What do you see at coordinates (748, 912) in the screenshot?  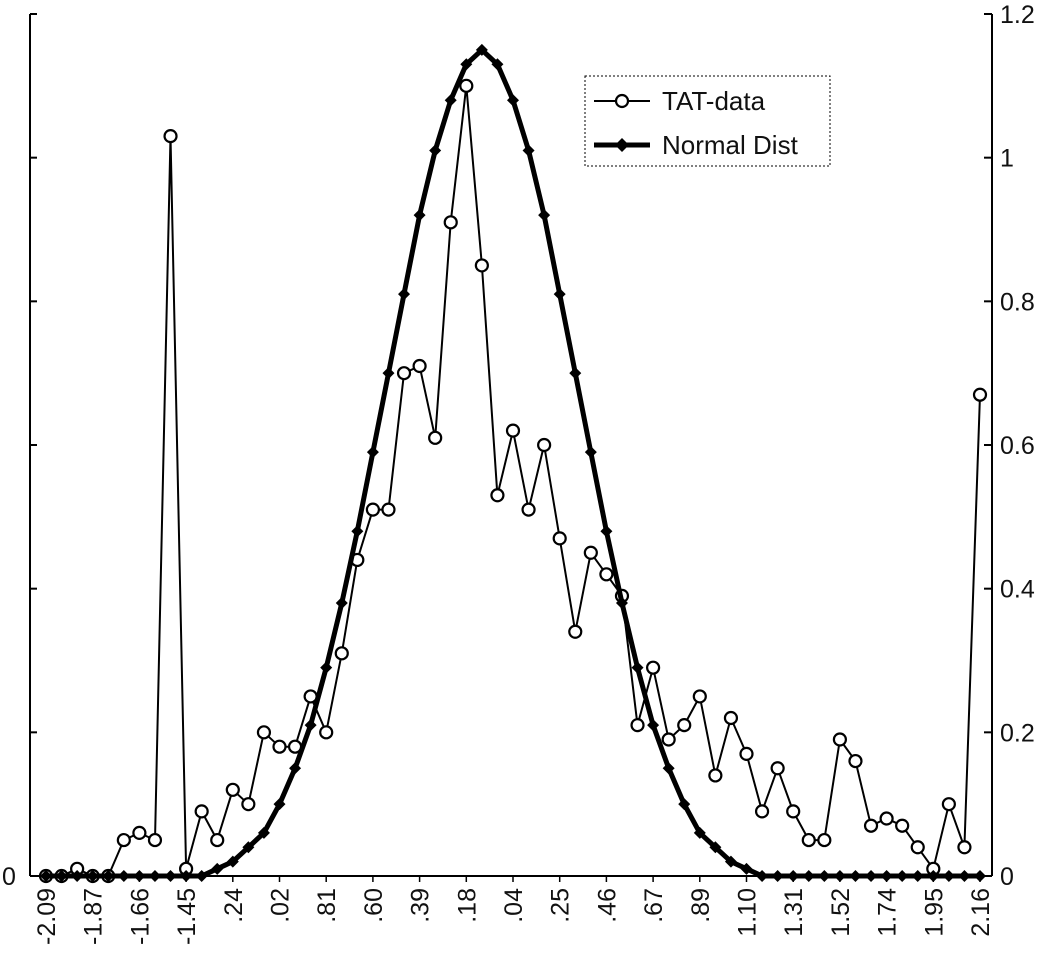 I see `x-axis-tick-label: 1.10` at bounding box center [748, 912].